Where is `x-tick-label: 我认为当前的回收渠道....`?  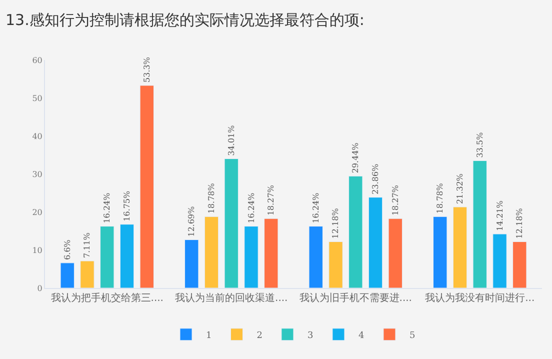 x-tick-label: 我认为当前的回收渠道.... is located at coordinates (231, 298).